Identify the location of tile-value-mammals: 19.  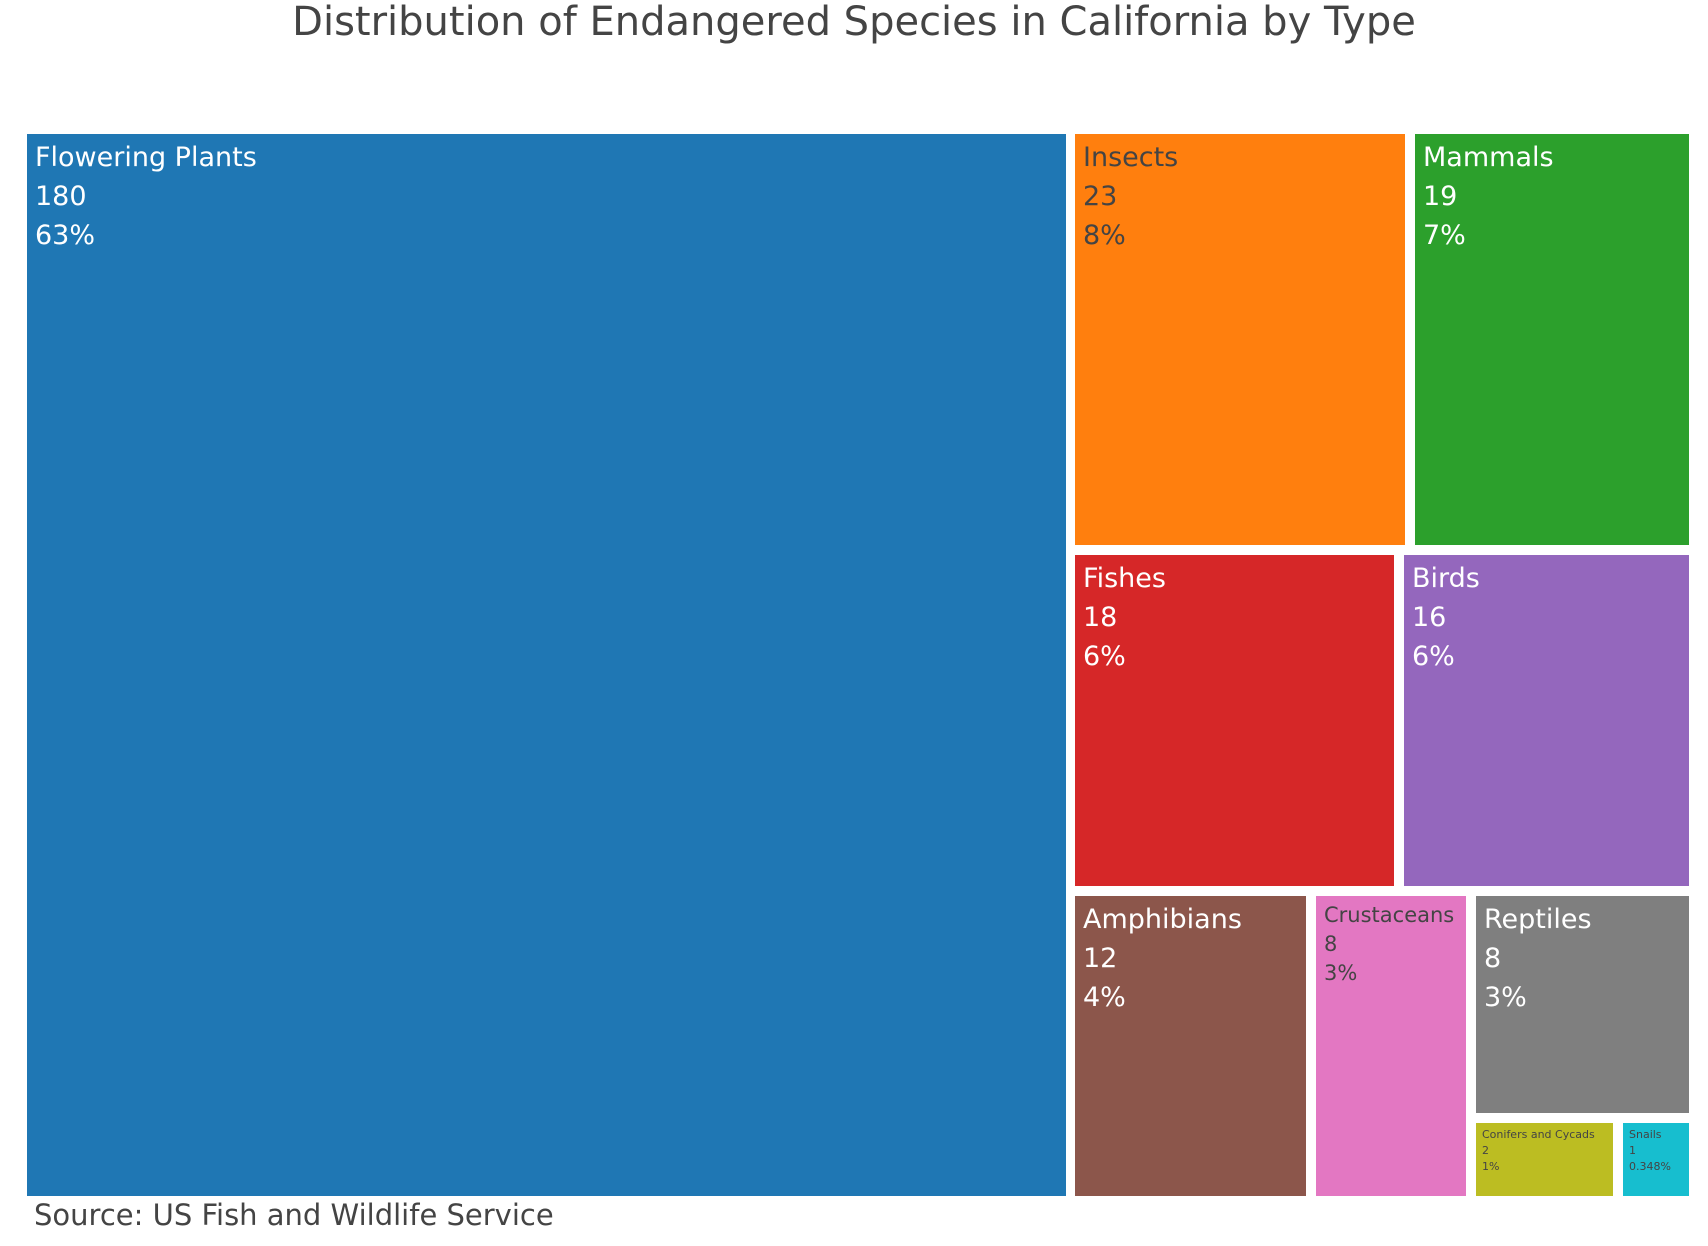
(1440, 196).